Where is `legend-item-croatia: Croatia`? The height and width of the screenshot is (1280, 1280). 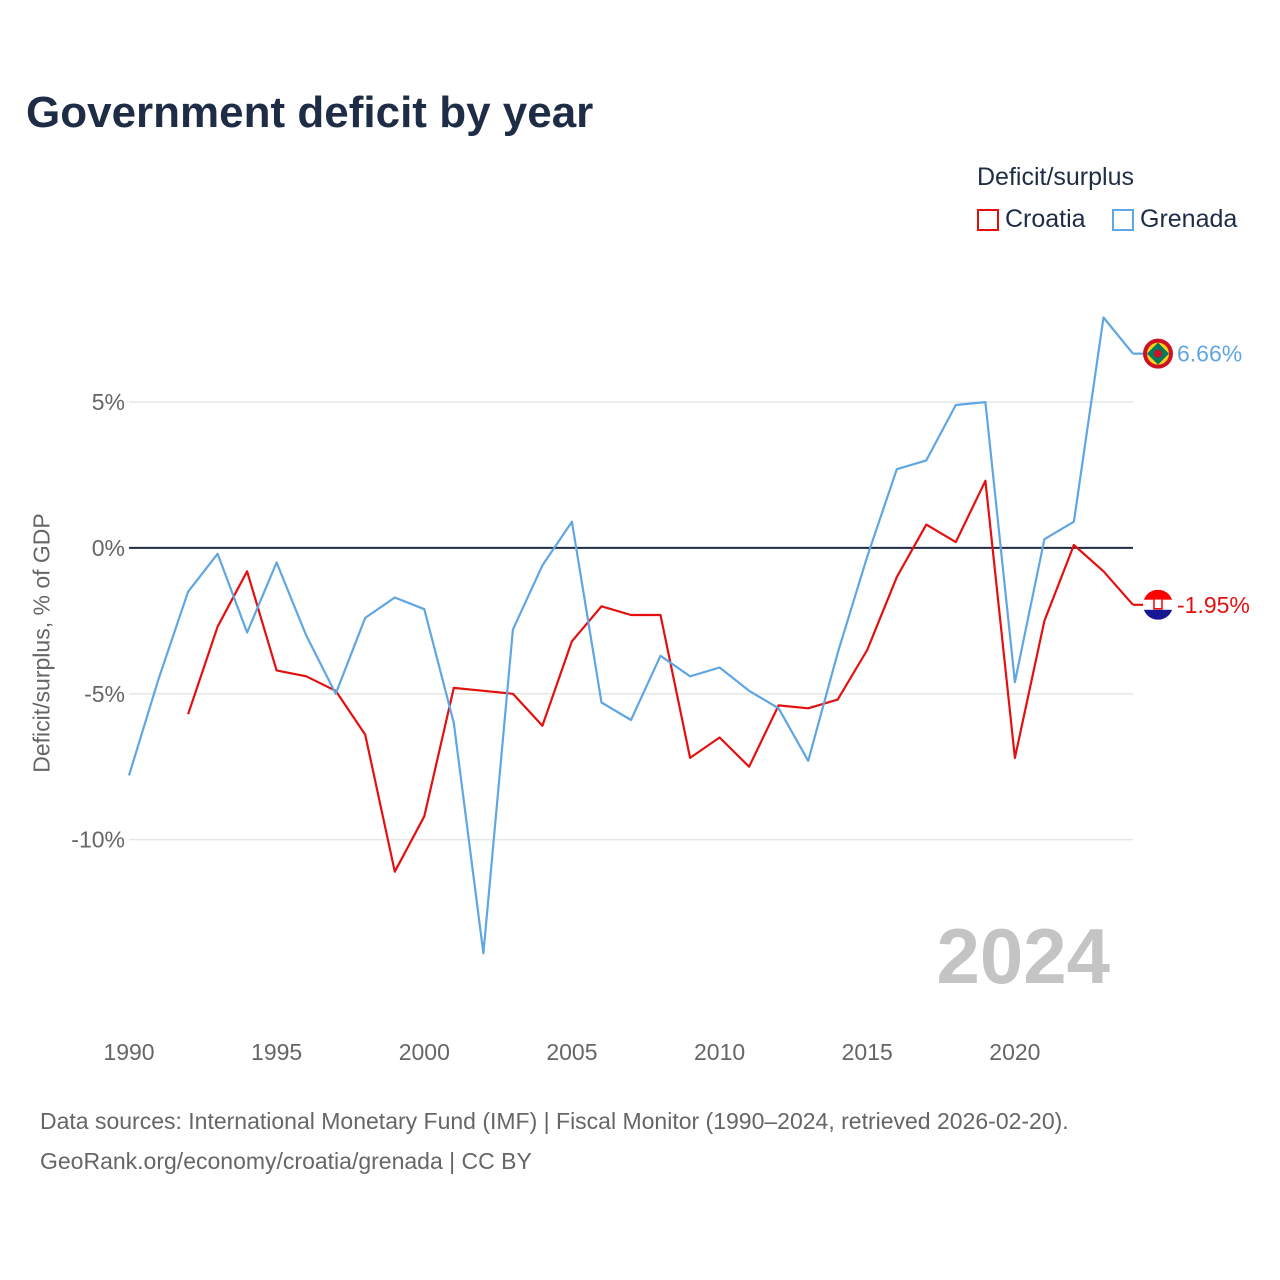 legend-item-croatia: Croatia is located at coordinates (1031, 219).